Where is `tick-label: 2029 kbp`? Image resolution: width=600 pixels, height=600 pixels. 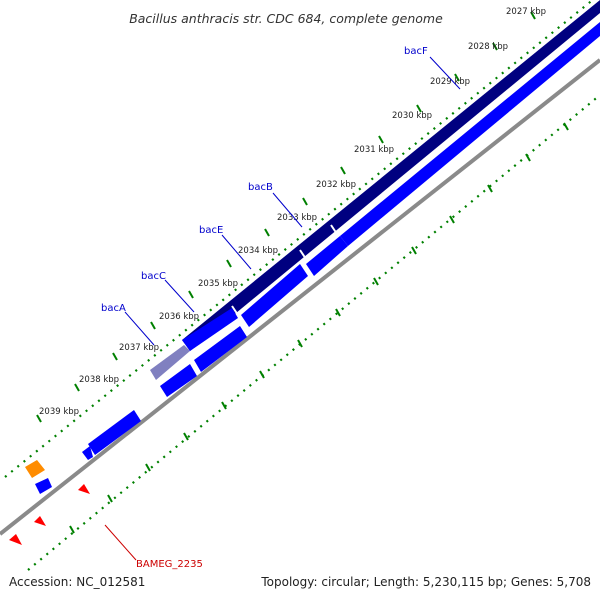
tick-label: 2029 kbp is located at coordinates (450, 82).